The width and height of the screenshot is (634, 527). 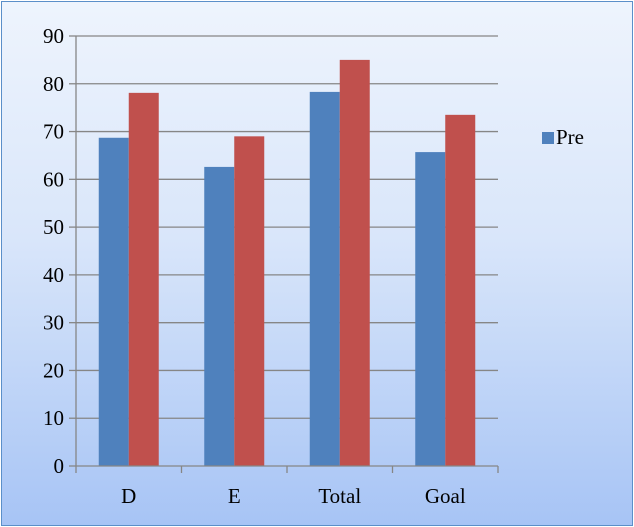 I want to click on bar-series1-d, so click(x=113, y=301).